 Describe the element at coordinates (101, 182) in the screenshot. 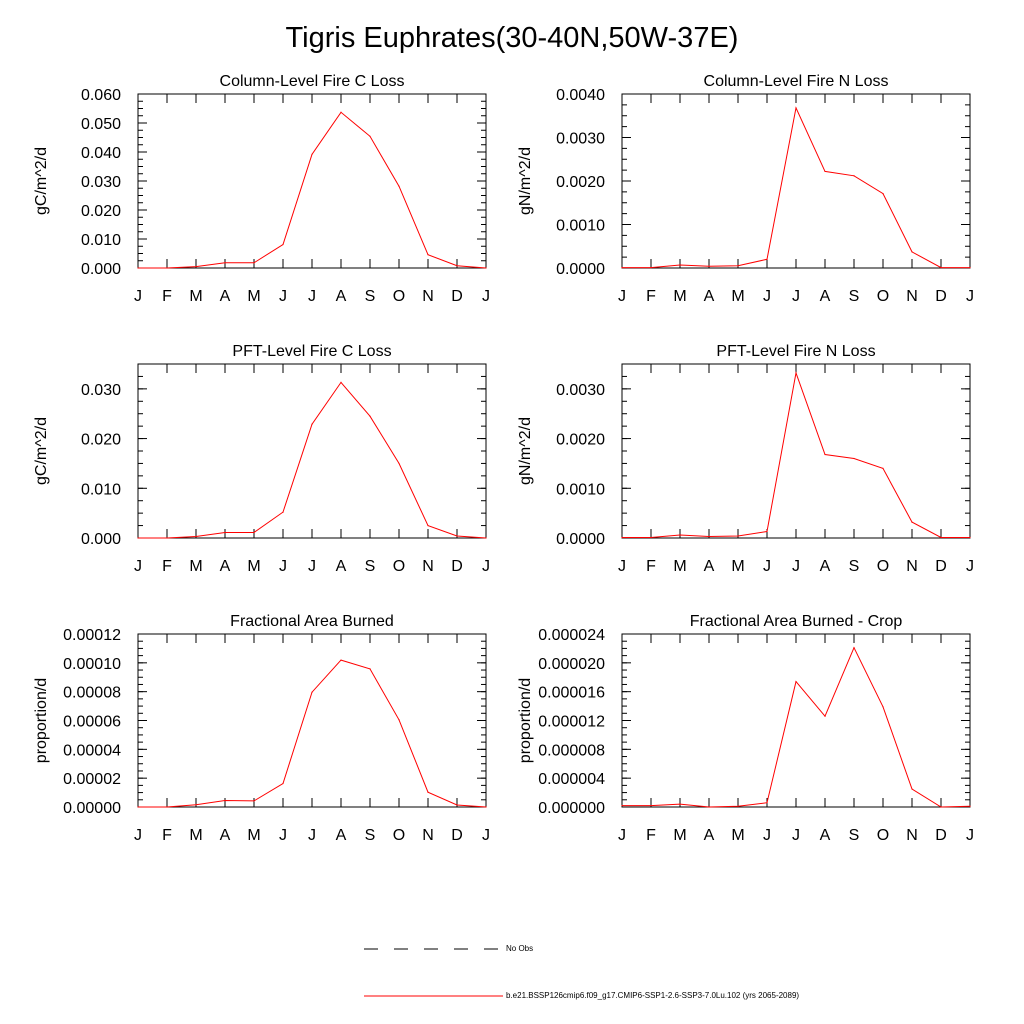

I see `y-tick-label: 0.030` at that location.